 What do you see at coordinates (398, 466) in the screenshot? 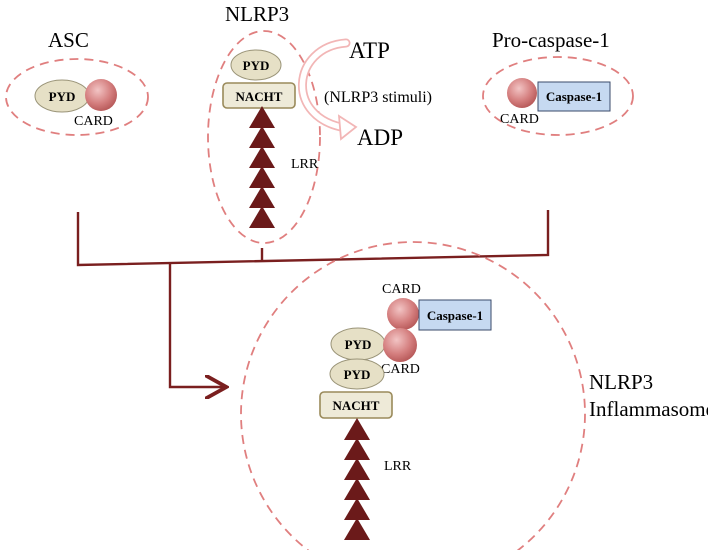
I see `inflammasome-lrr-label: LRR` at bounding box center [398, 466].